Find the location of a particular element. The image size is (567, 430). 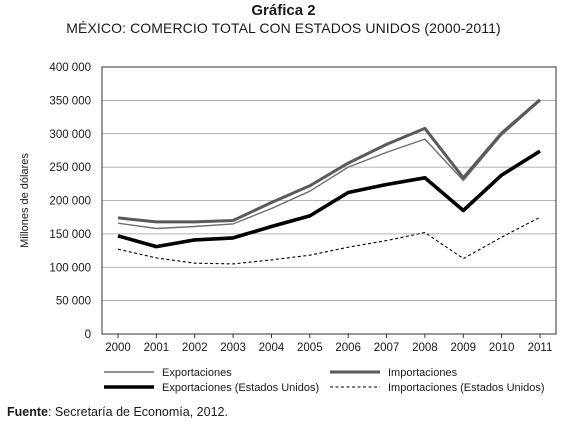

x-tick-label: 2011 is located at coordinates (540, 348).